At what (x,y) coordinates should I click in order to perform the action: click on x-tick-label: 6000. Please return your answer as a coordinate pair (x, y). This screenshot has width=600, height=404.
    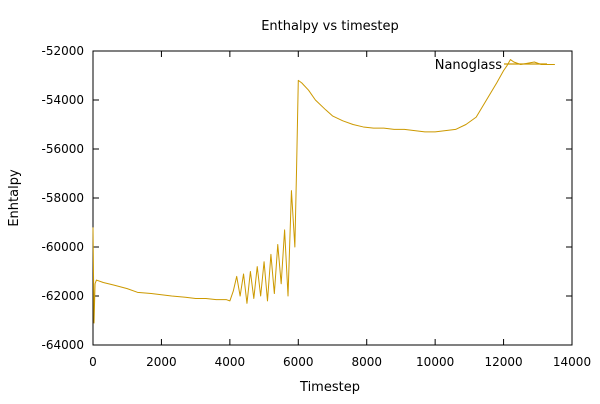
    Looking at the image, I should click on (298, 362).